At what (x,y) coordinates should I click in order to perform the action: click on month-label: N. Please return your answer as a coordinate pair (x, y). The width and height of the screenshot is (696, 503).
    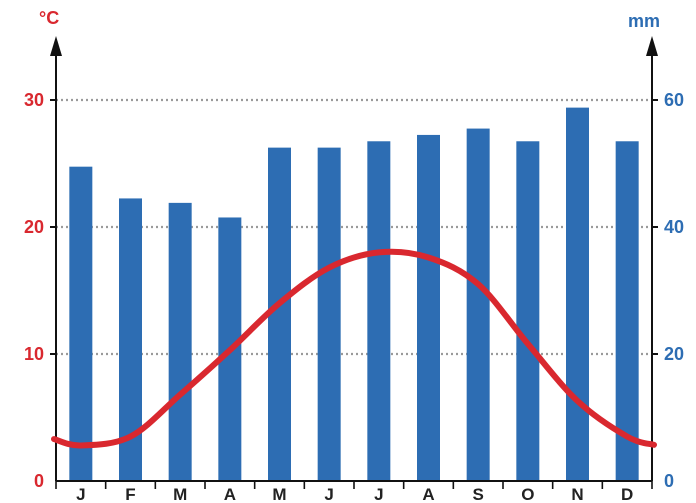
    Looking at the image, I should click on (577, 494).